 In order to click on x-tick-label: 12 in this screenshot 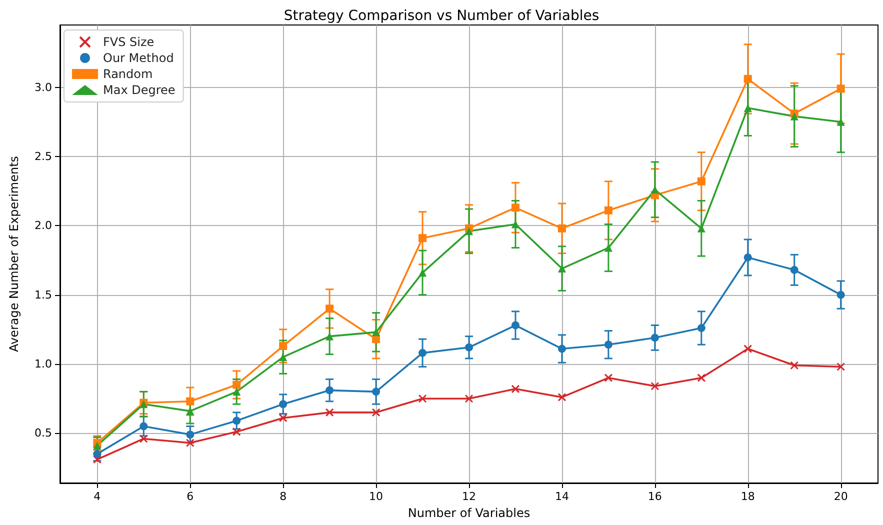, I will do `click(469, 496)`.